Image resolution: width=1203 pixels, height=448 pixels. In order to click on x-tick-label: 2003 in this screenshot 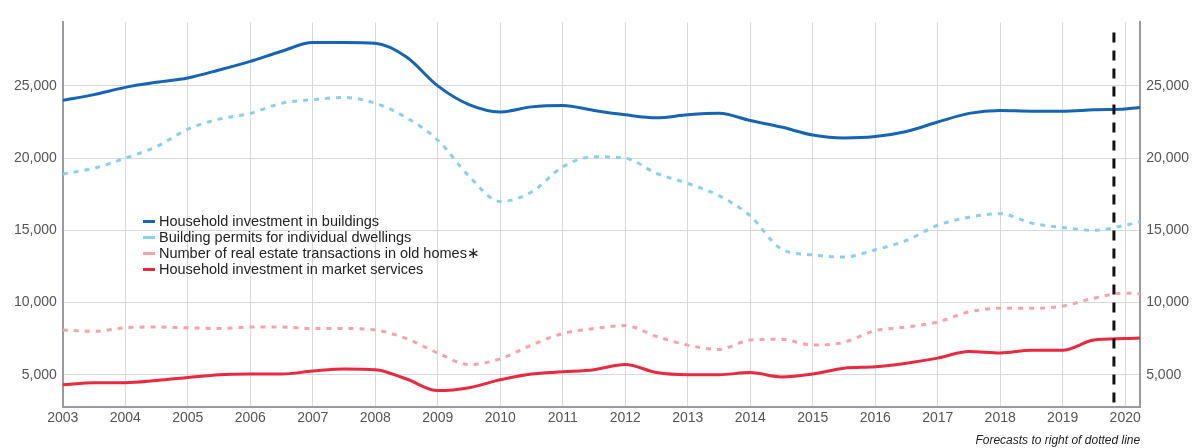, I will do `click(63, 417)`.